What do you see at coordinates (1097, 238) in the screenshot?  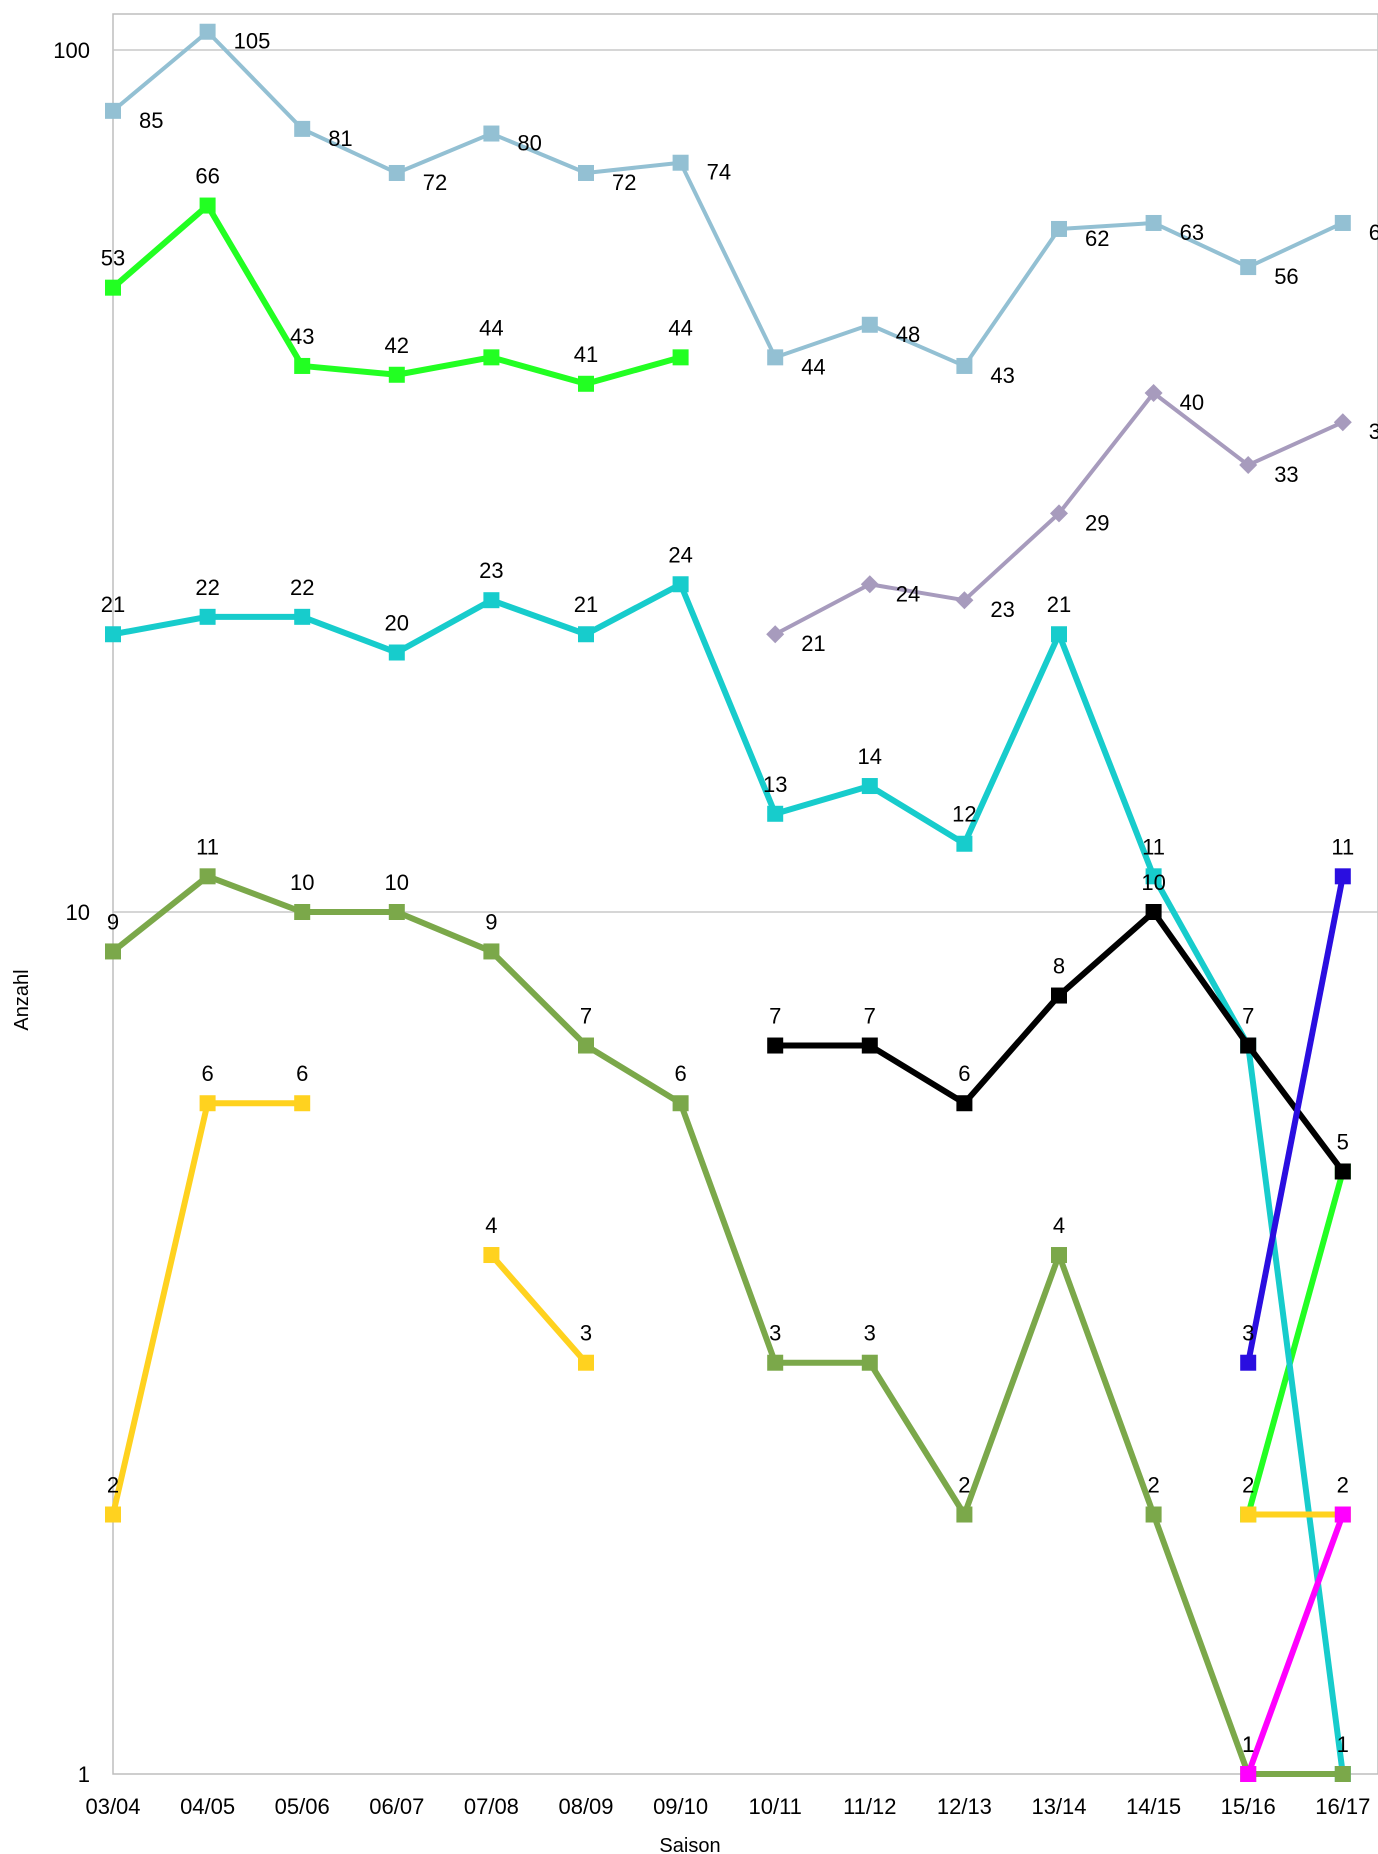 I see `data-label: 62` at bounding box center [1097, 238].